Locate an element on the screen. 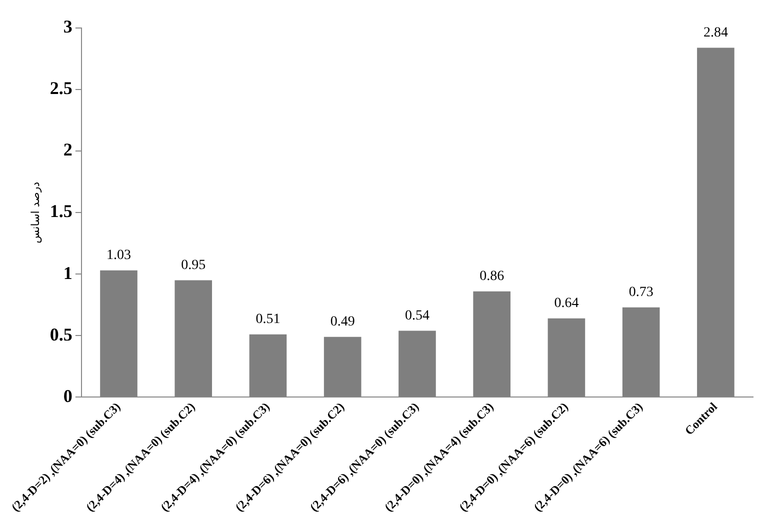 The image size is (771, 526). y-tick-label: 1 is located at coordinates (67, 272).